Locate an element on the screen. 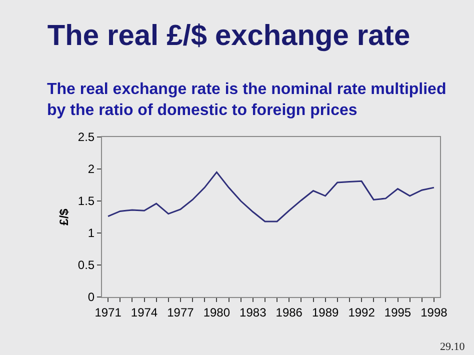 The image size is (474, 355). y-tick-label: 2.5 is located at coordinates (86, 137).